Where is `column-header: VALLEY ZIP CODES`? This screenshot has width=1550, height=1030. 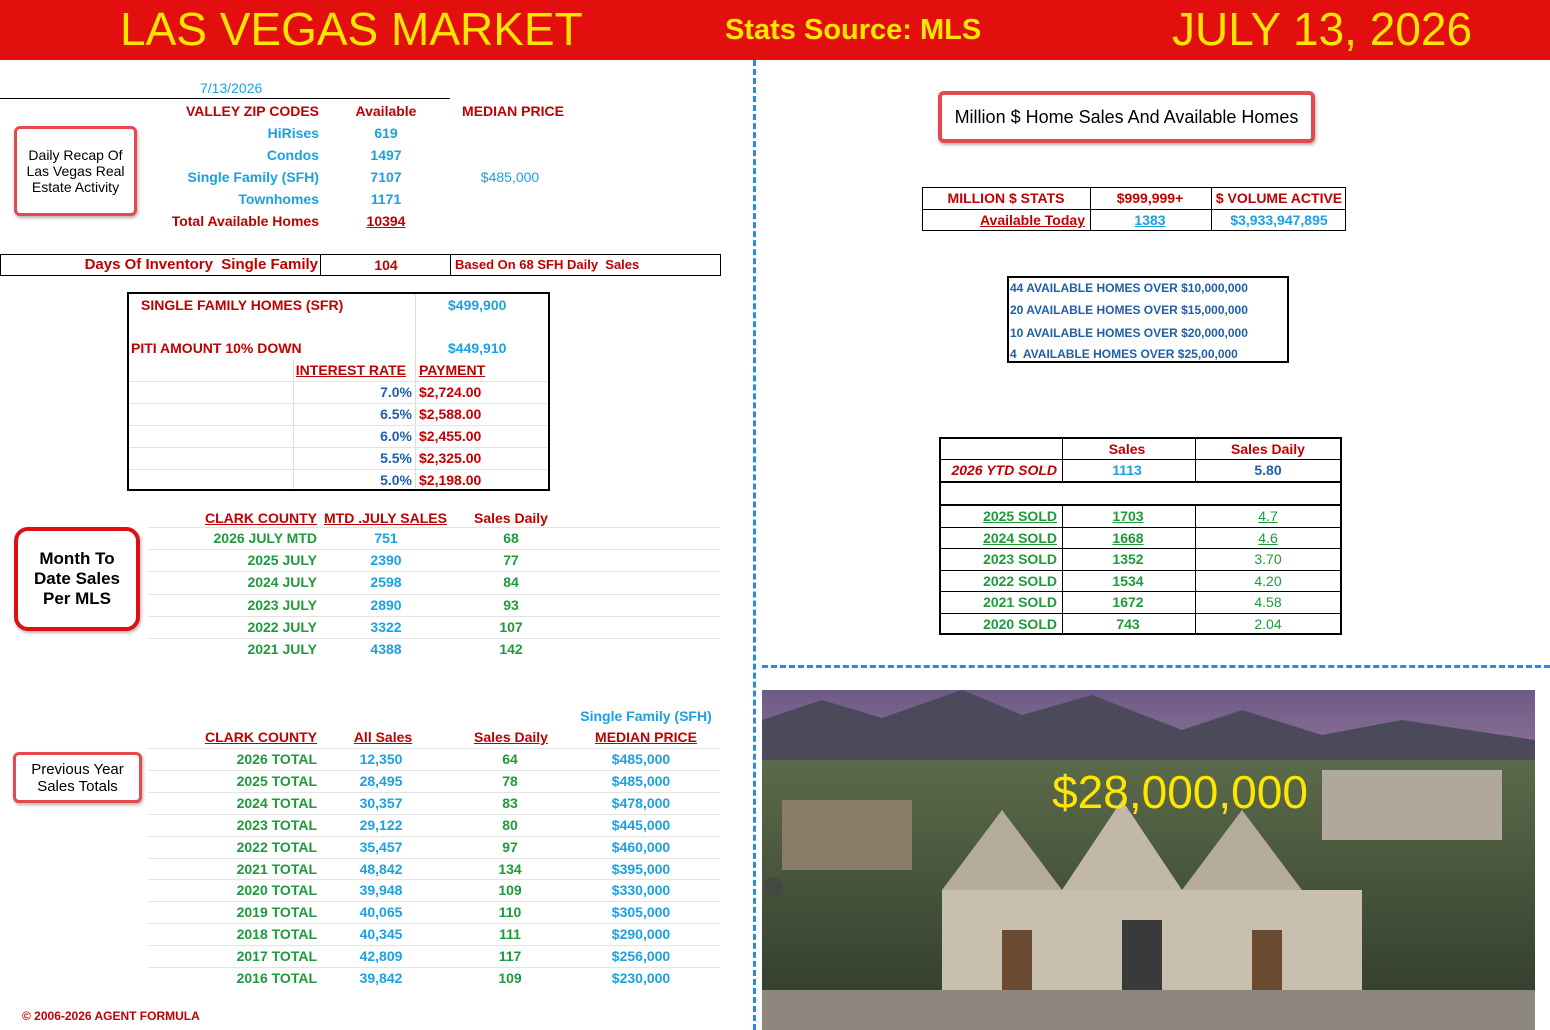 column-header: VALLEY ZIP CODES is located at coordinates (252, 111).